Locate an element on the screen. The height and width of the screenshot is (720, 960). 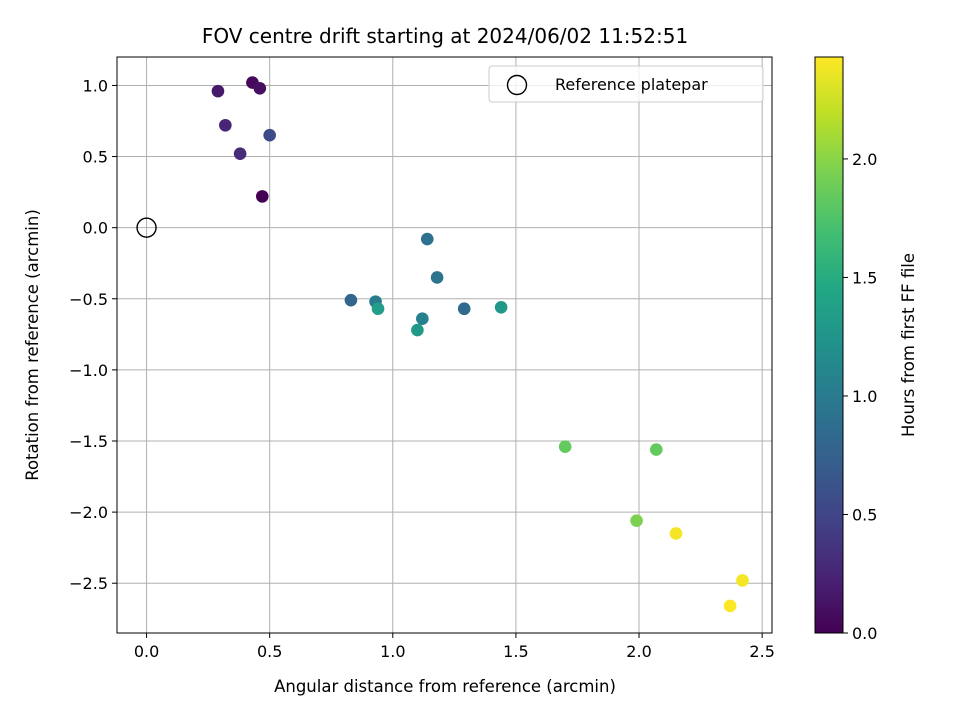
y-tick-label: −2.5 is located at coordinates (88, 583).